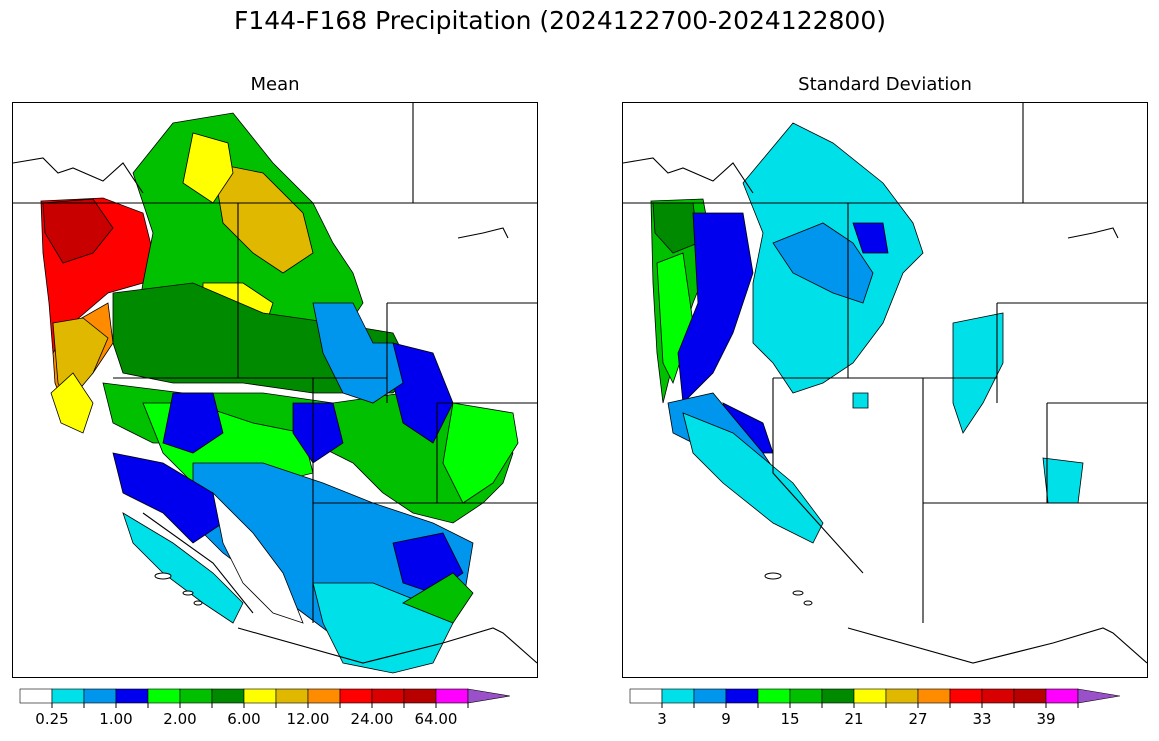  I want to click on region-north-gold, so click(263, 218).